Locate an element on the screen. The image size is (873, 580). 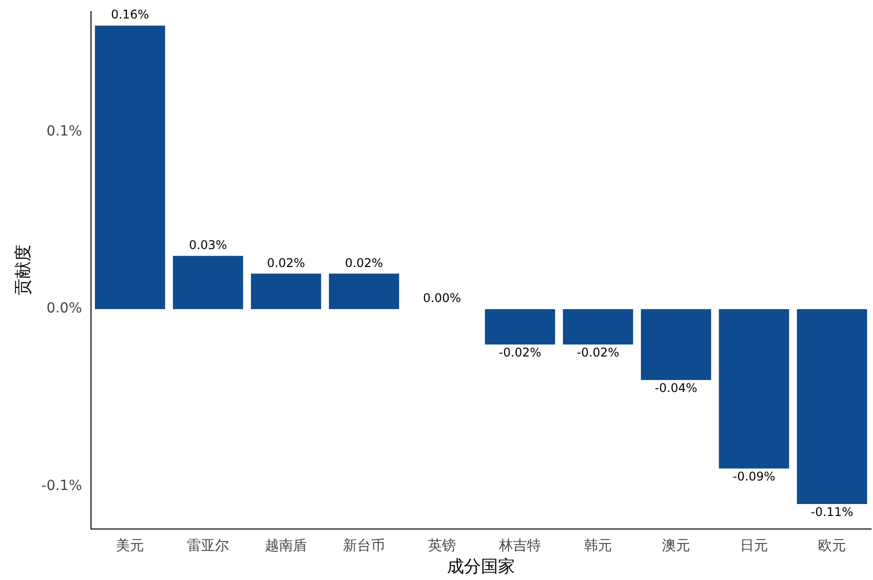
y-tick-label: 0.1% is located at coordinates (64, 132).